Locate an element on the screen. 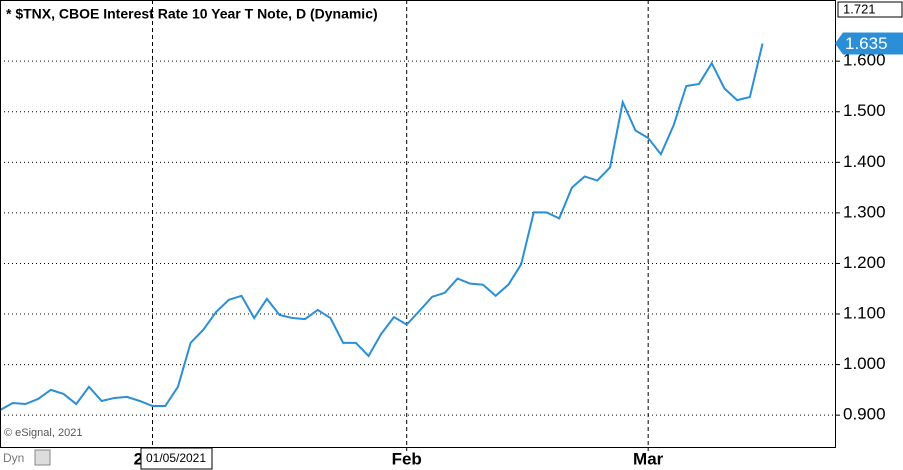 The image size is (903, 470). top-scale-label: 1.721 is located at coordinates (859, 8).